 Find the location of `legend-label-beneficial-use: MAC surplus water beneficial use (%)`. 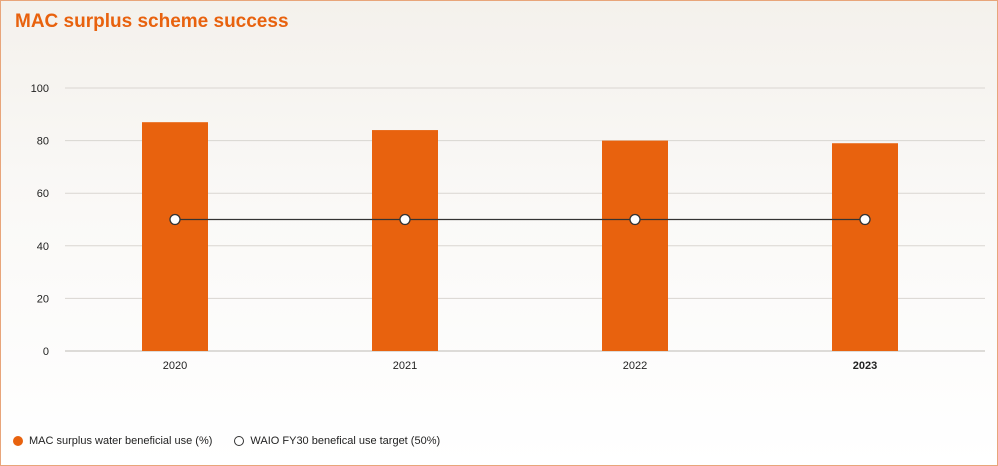

legend-label-beneficial-use: MAC surplus water beneficial use (%) is located at coordinates (121, 441).